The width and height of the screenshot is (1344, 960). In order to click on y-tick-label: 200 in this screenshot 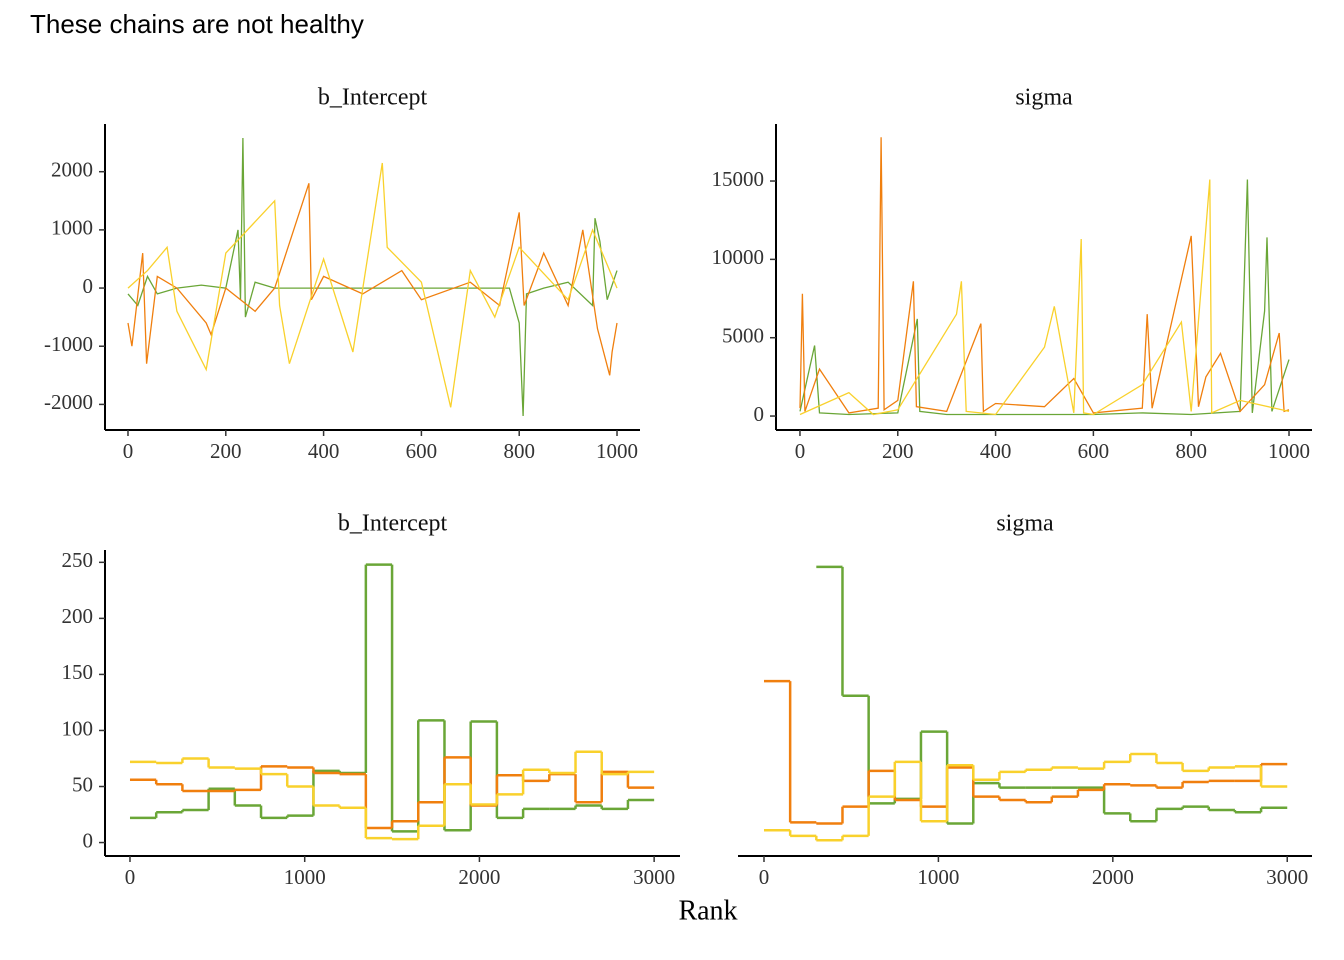, I will do `click(78, 616)`.